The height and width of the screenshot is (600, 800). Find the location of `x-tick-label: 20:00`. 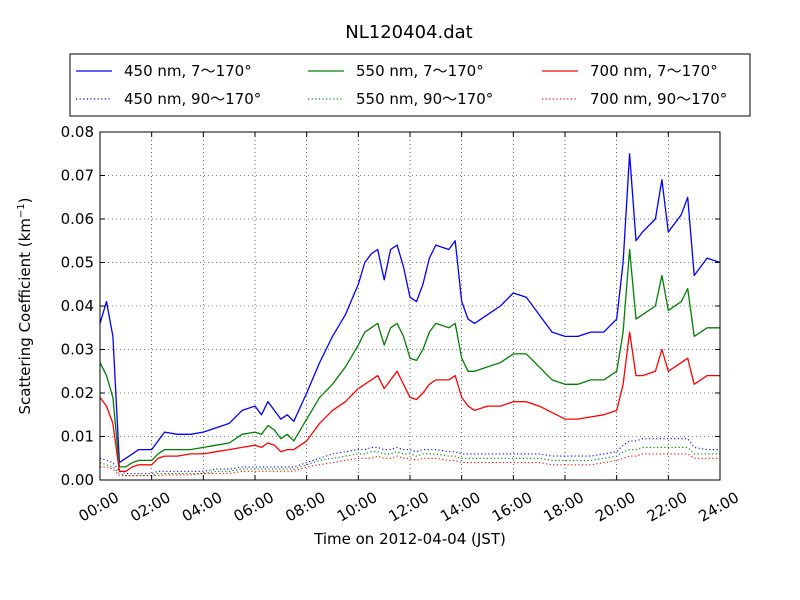

x-tick-label: 20:00 is located at coordinates (615, 506).